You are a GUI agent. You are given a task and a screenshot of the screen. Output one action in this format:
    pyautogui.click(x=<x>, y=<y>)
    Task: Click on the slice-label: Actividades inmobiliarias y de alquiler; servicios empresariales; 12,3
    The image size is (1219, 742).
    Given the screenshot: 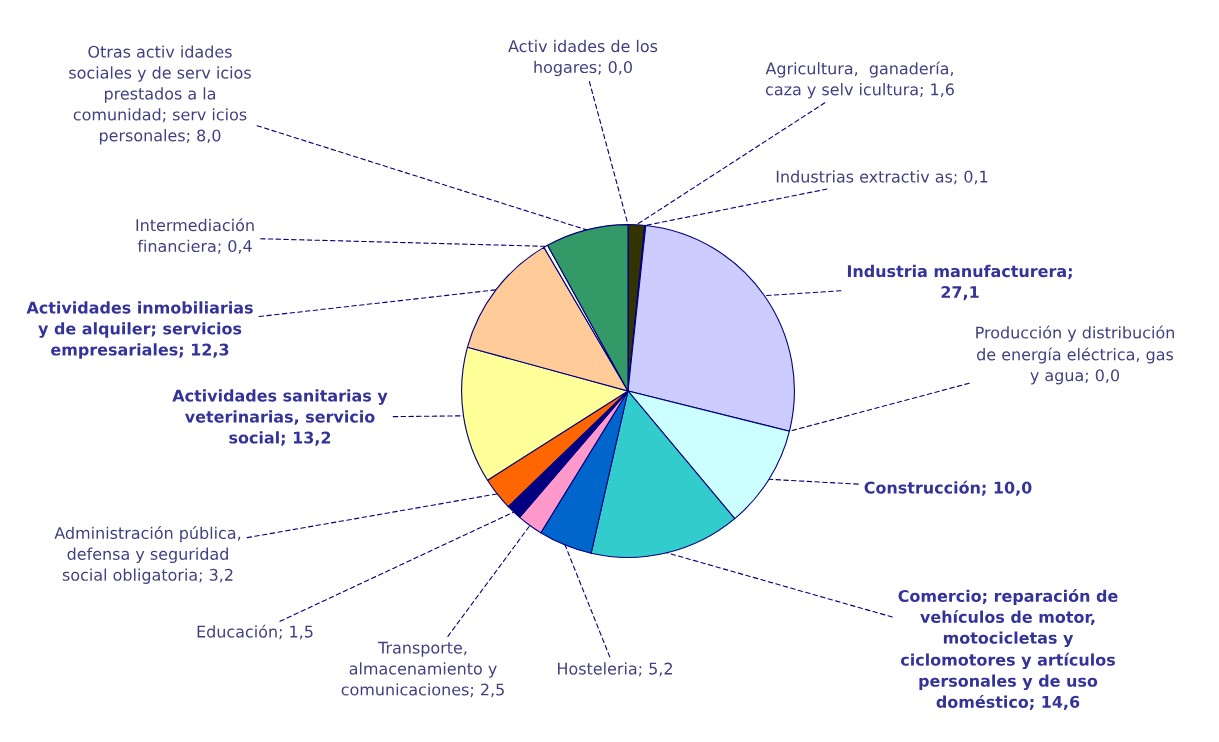 What is the action you would take?
    pyautogui.click(x=139, y=330)
    